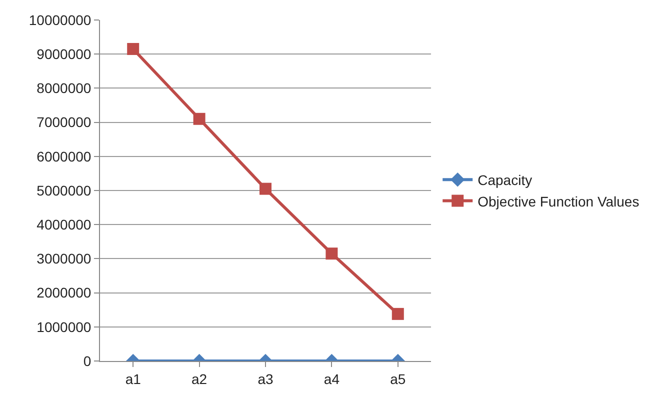 The height and width of the screenshot is (401, 657). What do you see at coordinates (87, 360) in the screenshot?
I see `y-tick-label: 0` at bounding box center [87, 360].